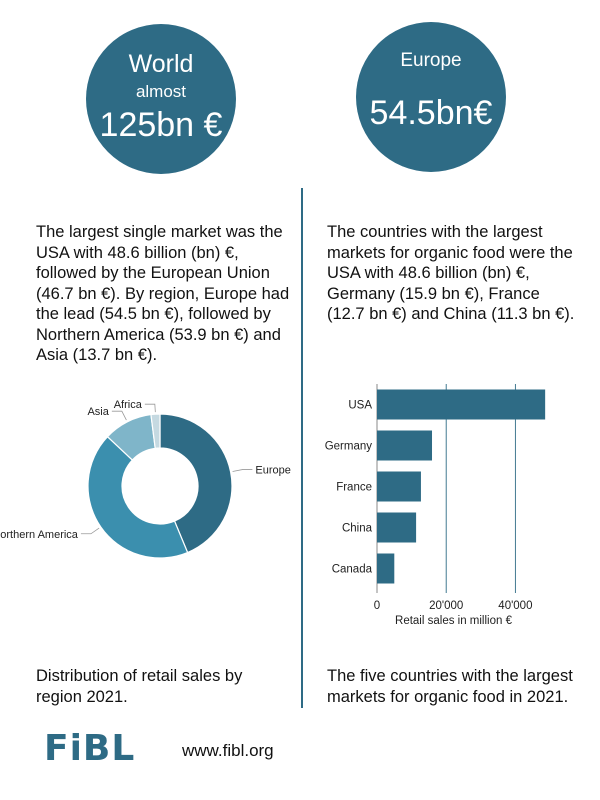 The image size is (600, 800). What do you see at coordinates (431, 60) in the screenshot?
I see `europe-circle-title: Europe` at bounding box center [431, 60].